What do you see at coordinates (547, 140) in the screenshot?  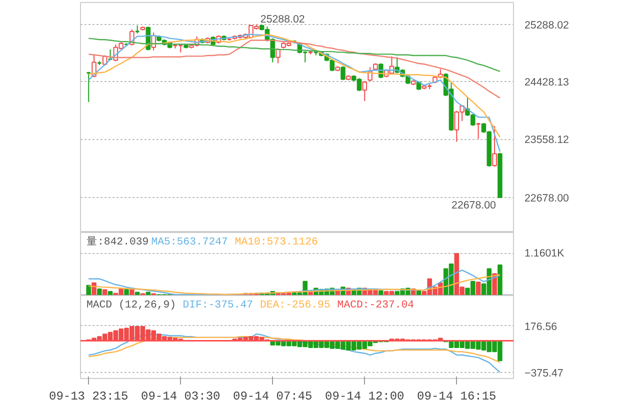 I see `y-tick-label: 23558.12` at bounding box center [547, 140].